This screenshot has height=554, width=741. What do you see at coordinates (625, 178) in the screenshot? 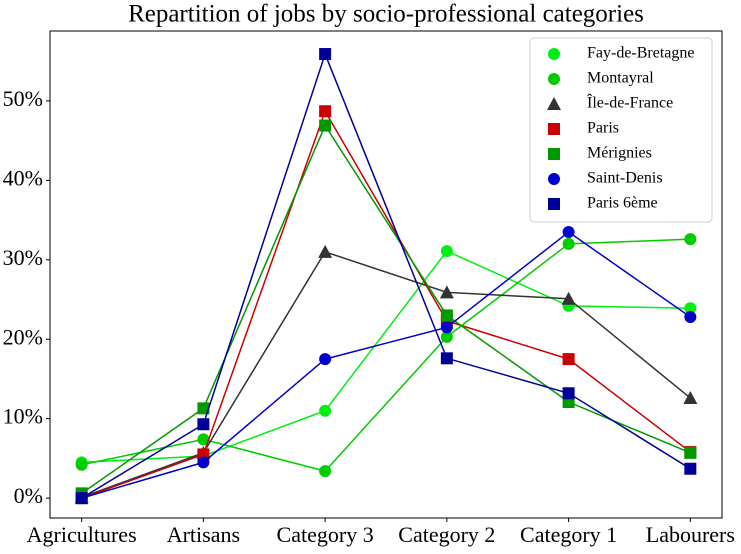
I see `legend-label: Saint-Denis` at bounding box center [625, 178].